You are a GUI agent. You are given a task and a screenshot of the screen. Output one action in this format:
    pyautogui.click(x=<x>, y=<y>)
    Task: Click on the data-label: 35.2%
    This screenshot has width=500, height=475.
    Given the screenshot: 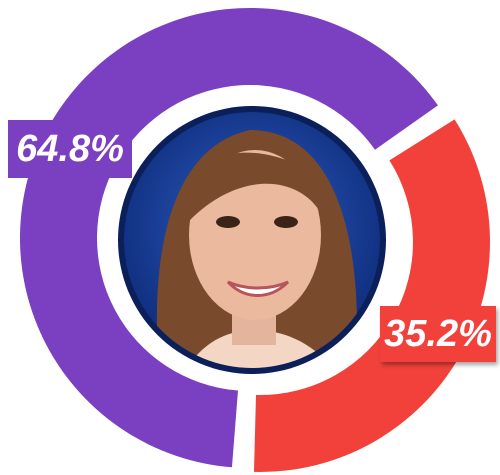 What is the action you would take?
    pyautogui.click(x=438, y=334)
    